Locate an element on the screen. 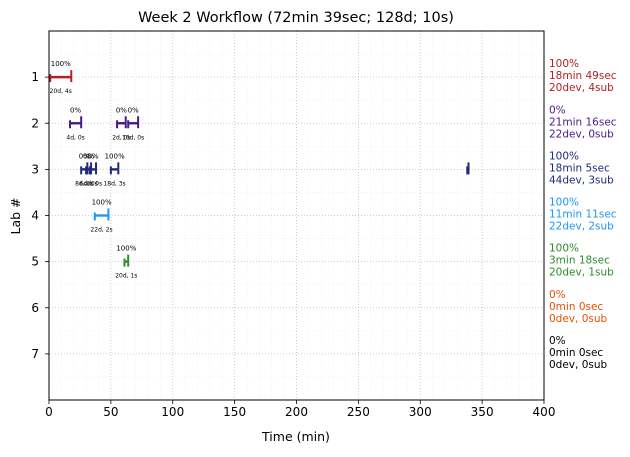  lab-1-summary-line: 18min 49sec is located at coordinates (583, 76).